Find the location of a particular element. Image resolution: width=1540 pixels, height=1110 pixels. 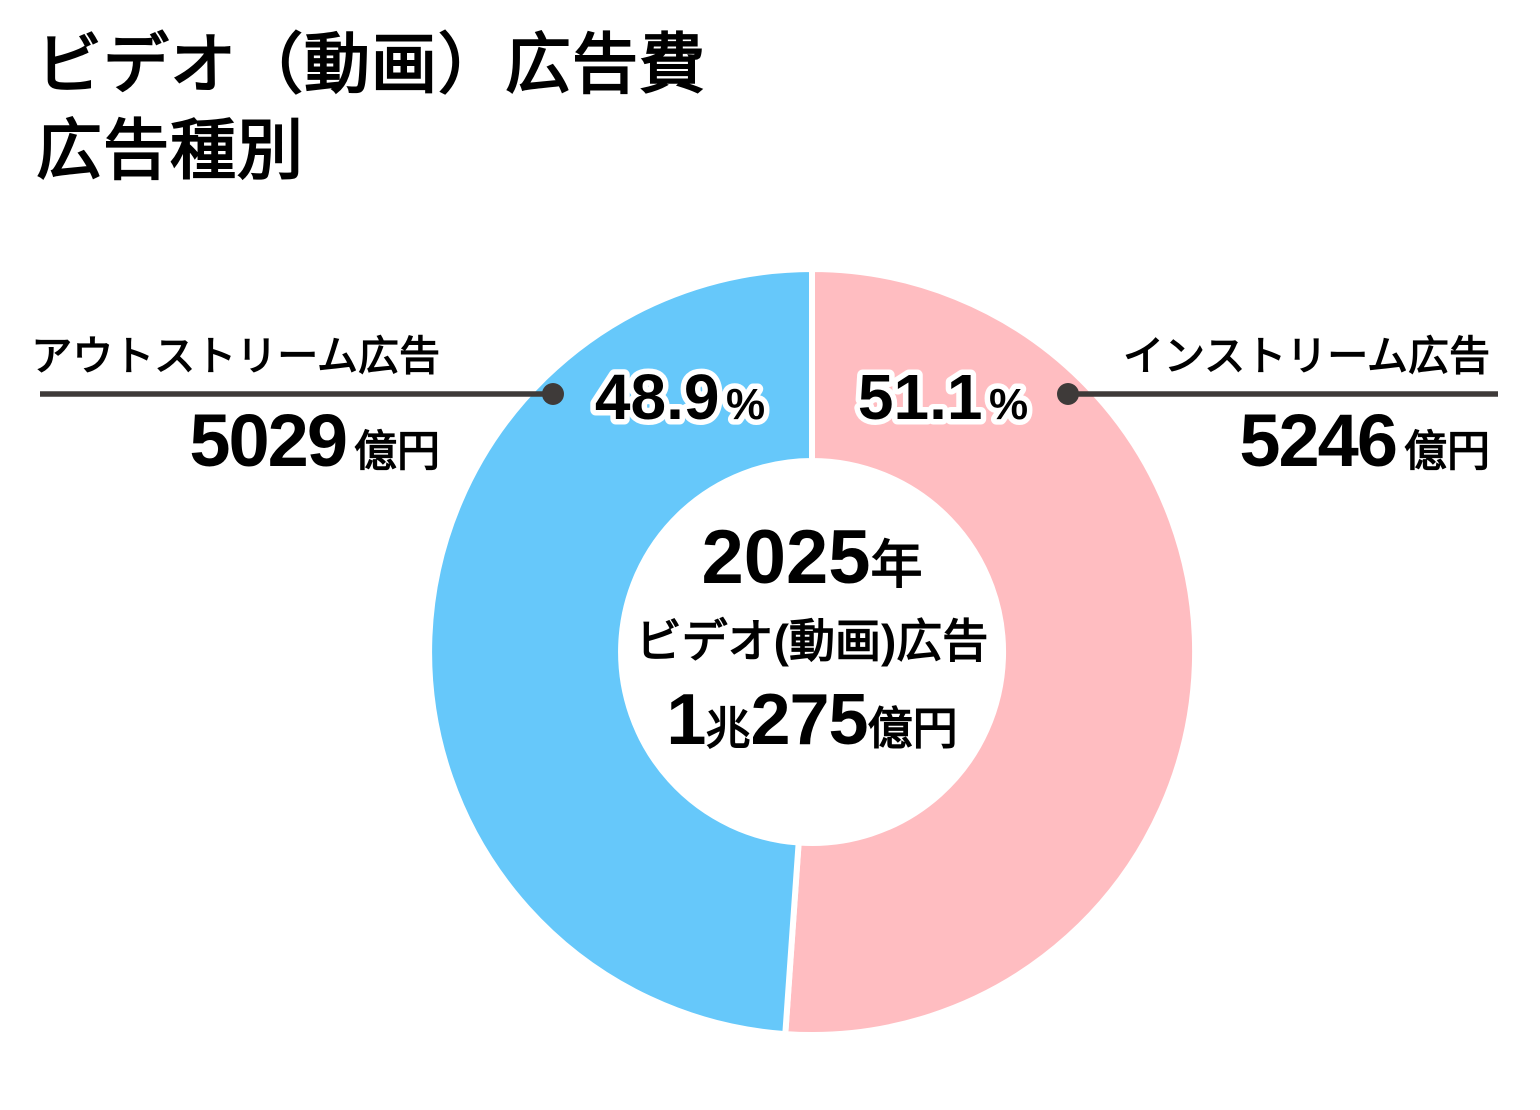

center-total-line: 1兆275億円 is located at coordinates (812, 720).